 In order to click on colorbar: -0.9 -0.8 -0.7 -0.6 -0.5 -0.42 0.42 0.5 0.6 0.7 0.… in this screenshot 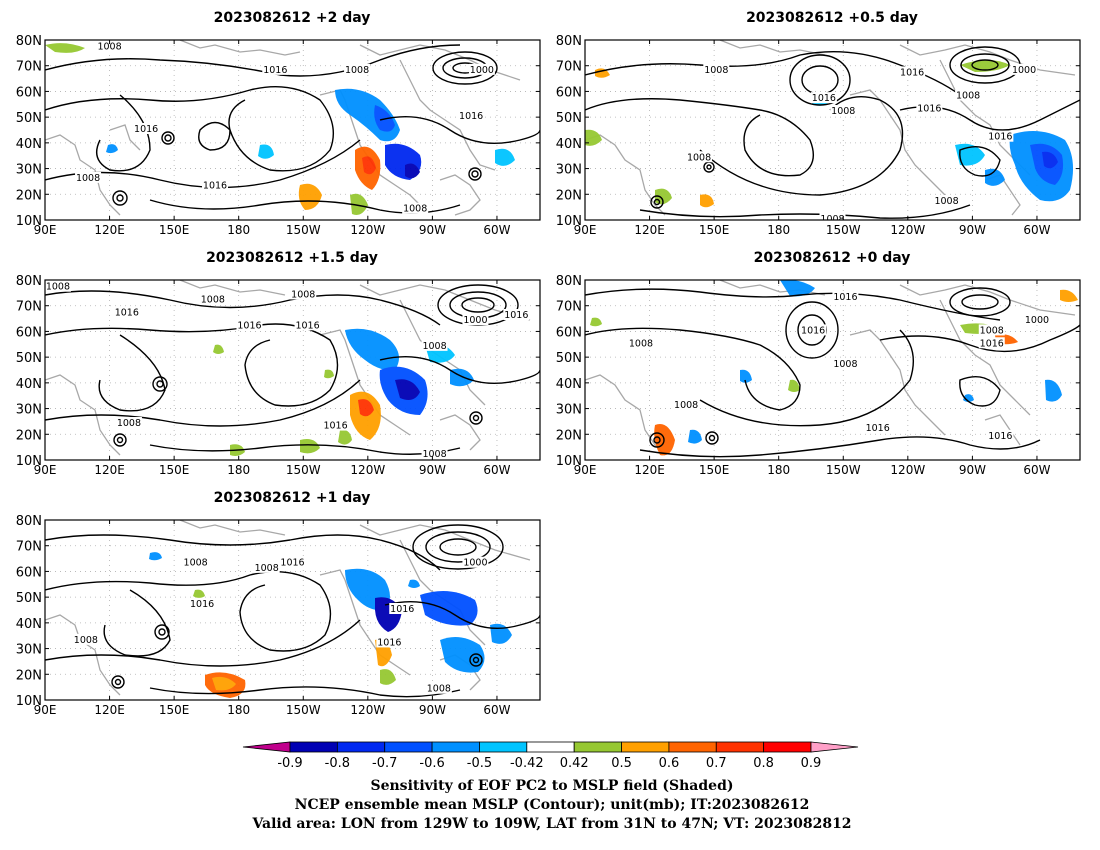, I will do `click(550, 756)`.